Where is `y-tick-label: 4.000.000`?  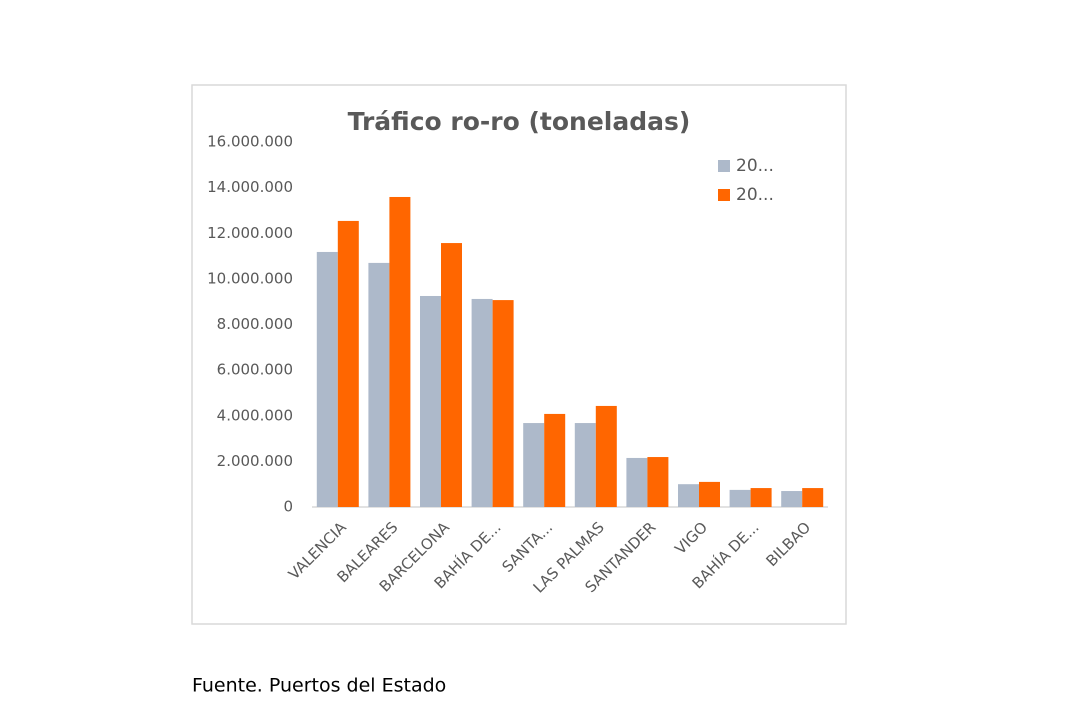 y-tick-label: 4.000.000 is located at coordinates (255, 415).